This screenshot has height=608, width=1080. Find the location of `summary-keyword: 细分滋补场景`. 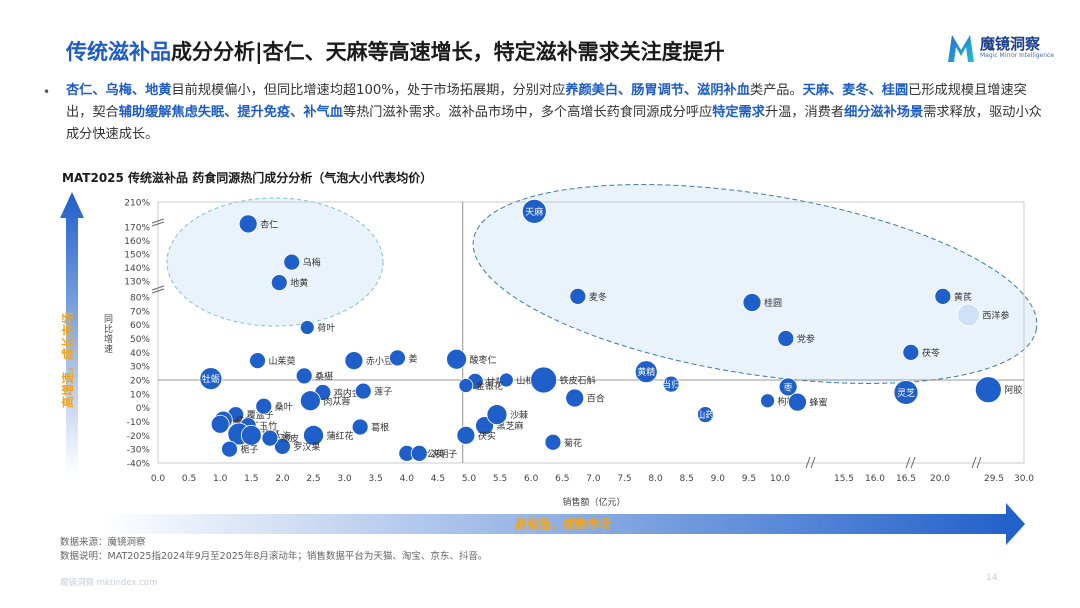

summary-keyword: 细分滋补场景 is located at coordinates (884, 112).